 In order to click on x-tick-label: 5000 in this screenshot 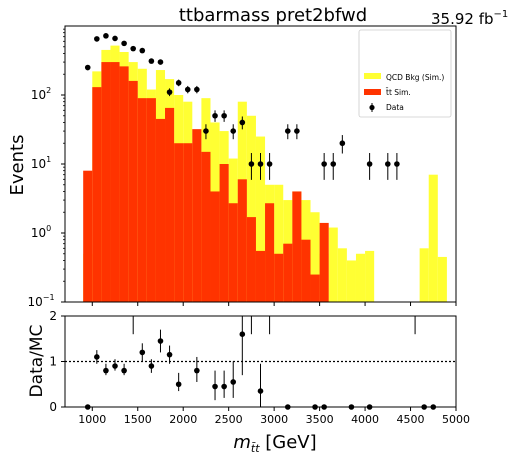, I will do `click(456, 419)`.